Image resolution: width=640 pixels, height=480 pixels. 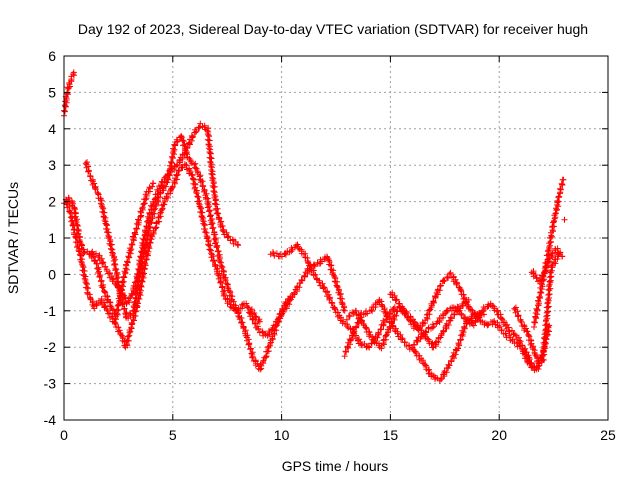 What do you see at coordinates (52, 165) in the screenshot?
I see `y-tick-label: 3` at bounding box center [52, 165].